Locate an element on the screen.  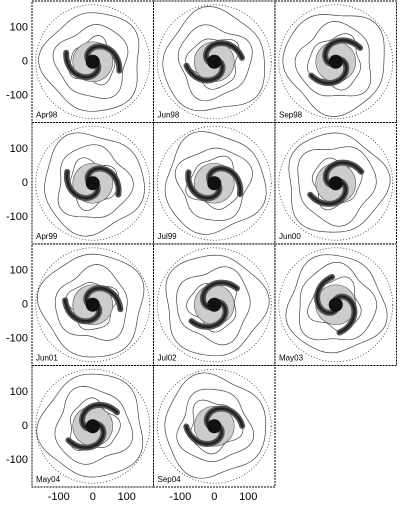
panel: Sep98 is located at coordinates (335, 61).